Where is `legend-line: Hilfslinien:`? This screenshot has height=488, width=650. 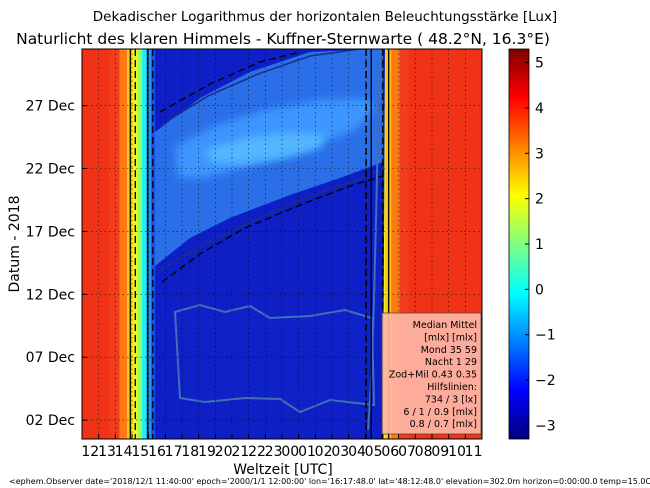 legend-line: Hilfslinien: is located at coordinates (452, 387).